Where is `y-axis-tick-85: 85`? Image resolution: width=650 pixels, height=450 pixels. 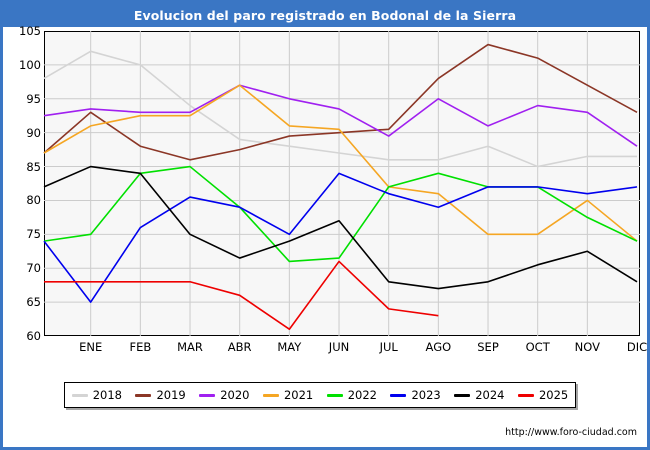 y-axis-tick-85: 85 is located at coordinates (33, 166).